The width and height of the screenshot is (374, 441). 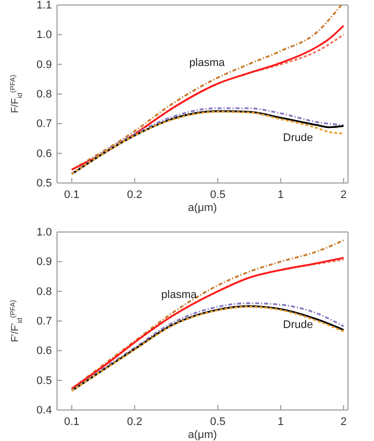 I want to click on y-tick-label: 1.1, so click(x=44, y=6).